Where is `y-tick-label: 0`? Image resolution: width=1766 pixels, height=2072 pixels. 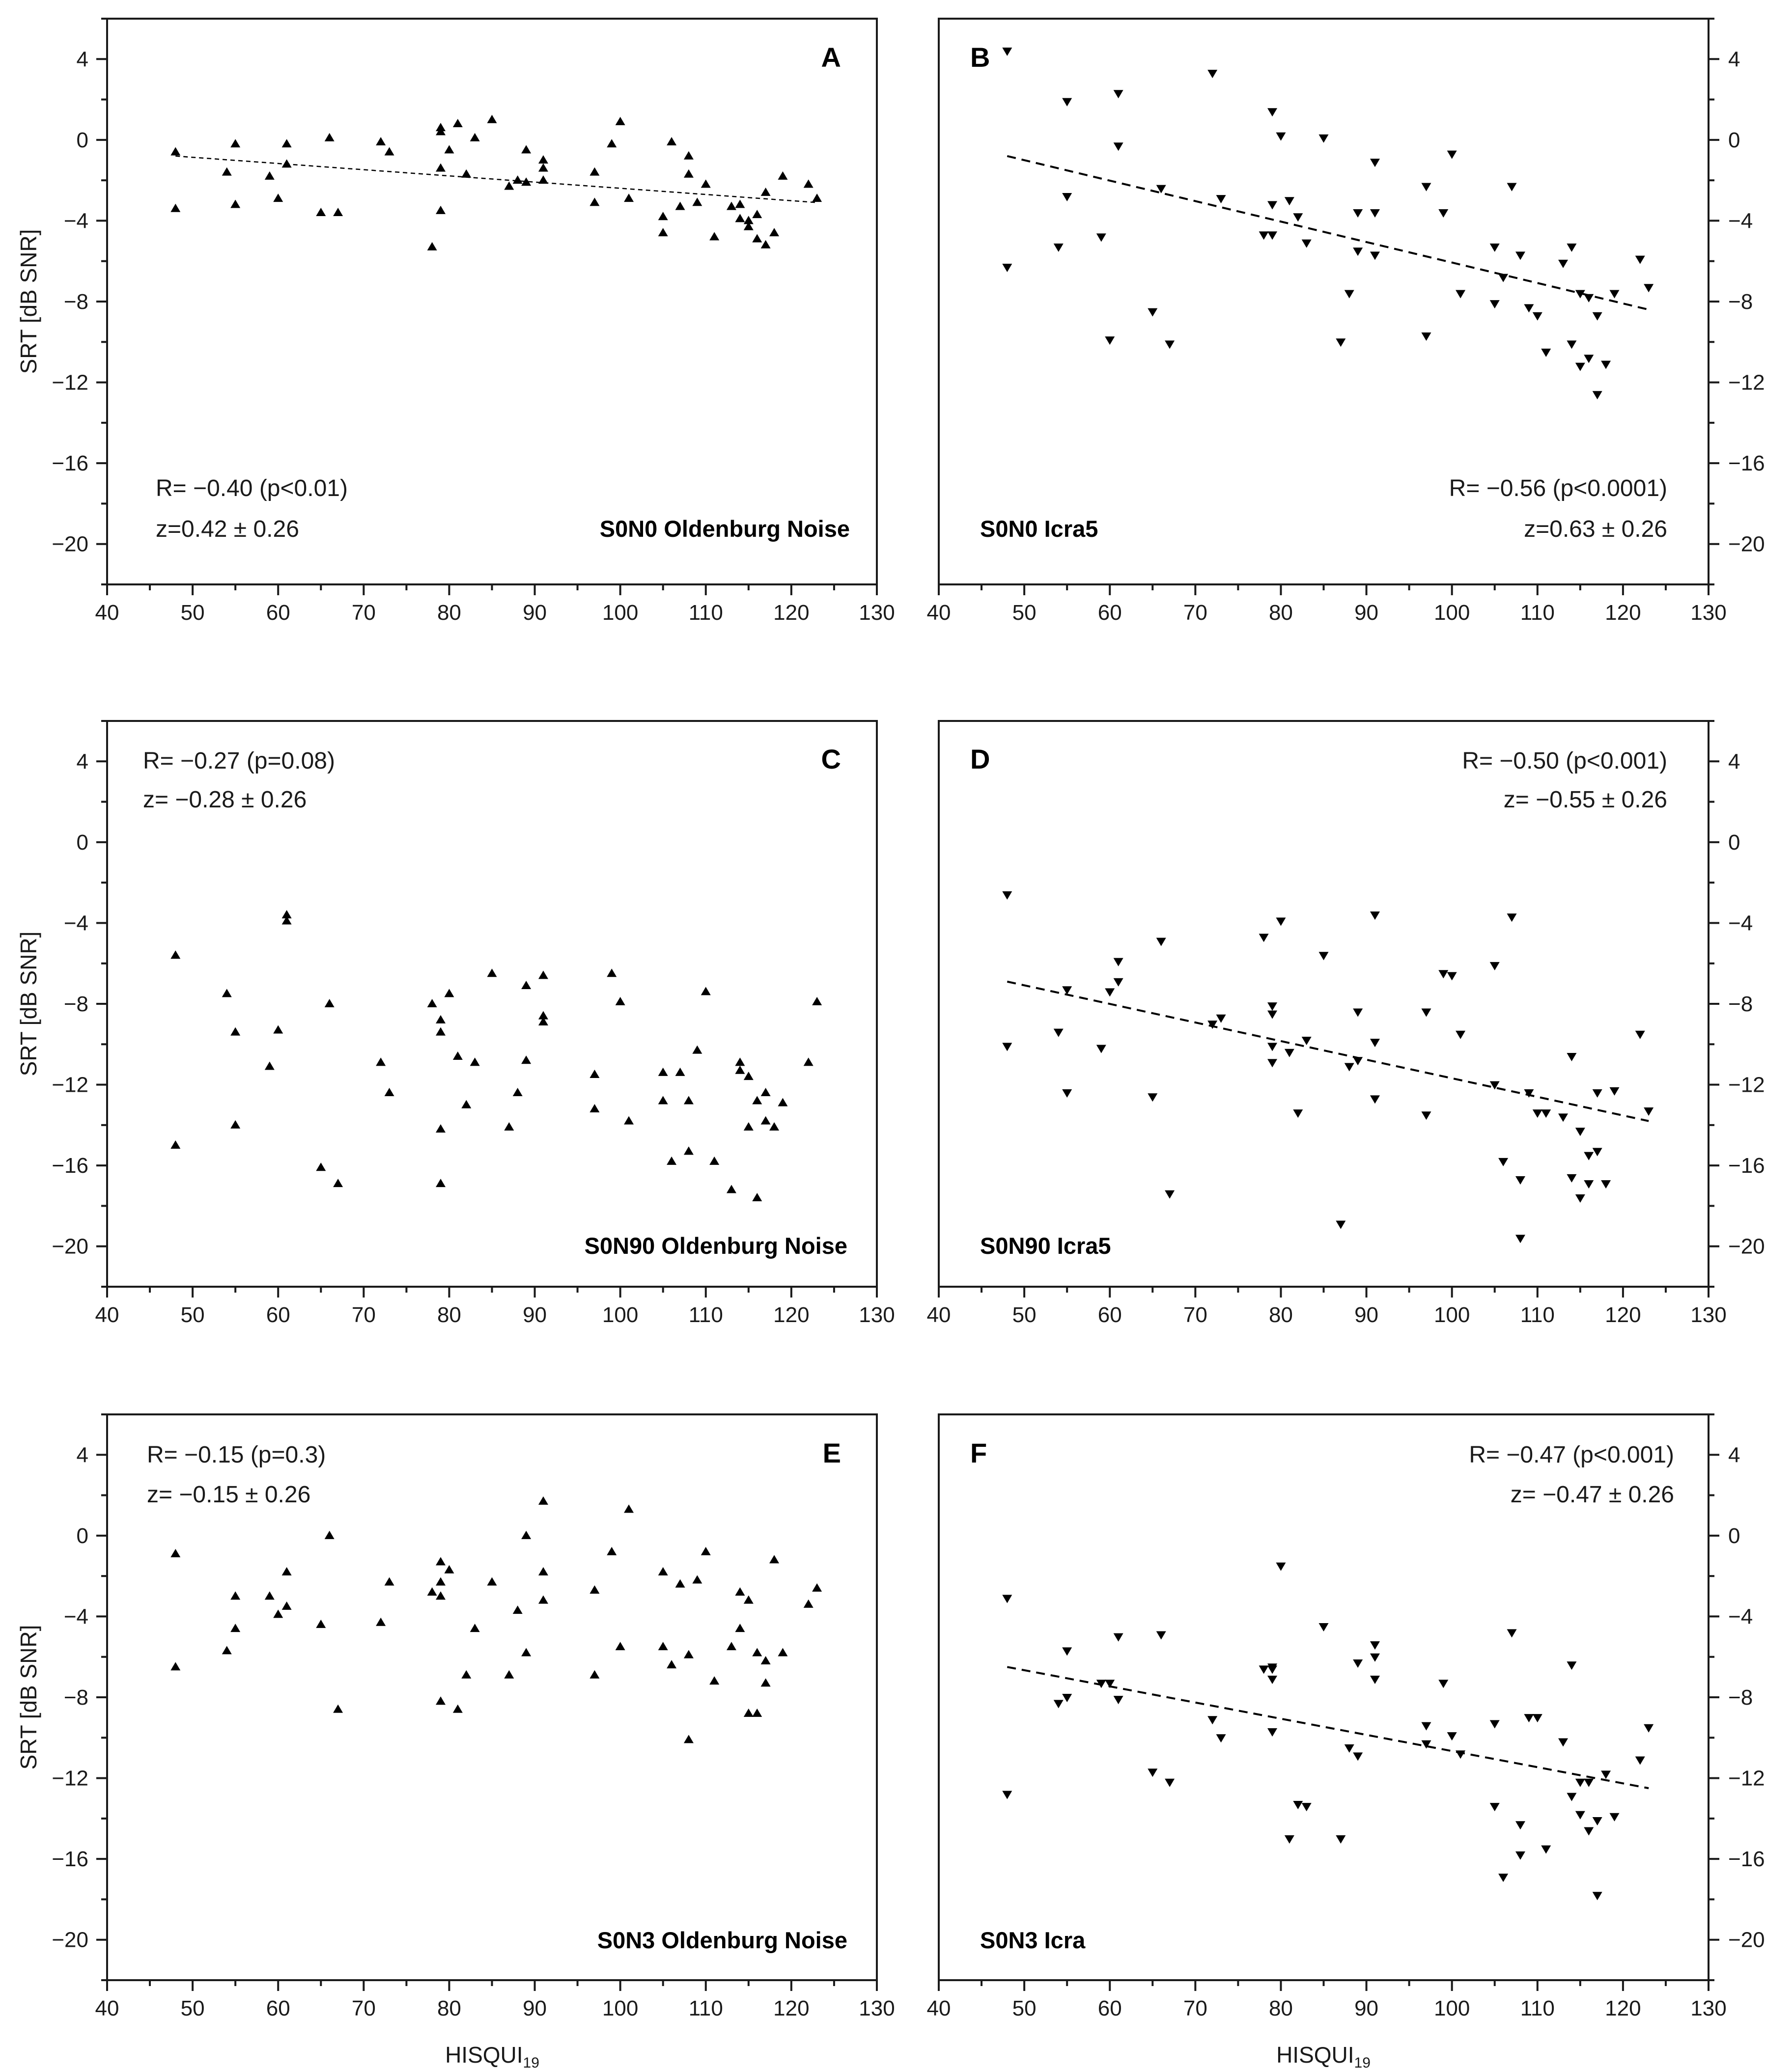 y-tick-label: 0 is located at coordinates (1734, 842).